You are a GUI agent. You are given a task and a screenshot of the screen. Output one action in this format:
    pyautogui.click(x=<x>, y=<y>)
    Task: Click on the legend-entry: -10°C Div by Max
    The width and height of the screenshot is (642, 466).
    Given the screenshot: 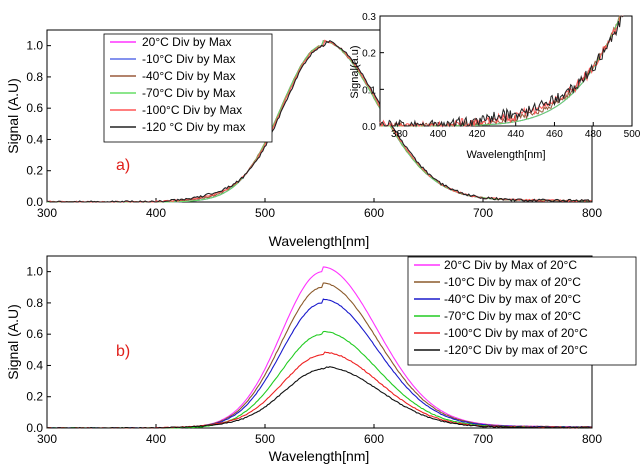 What is the action you would take?
    pyautogui.click(x=189, y=59)
    